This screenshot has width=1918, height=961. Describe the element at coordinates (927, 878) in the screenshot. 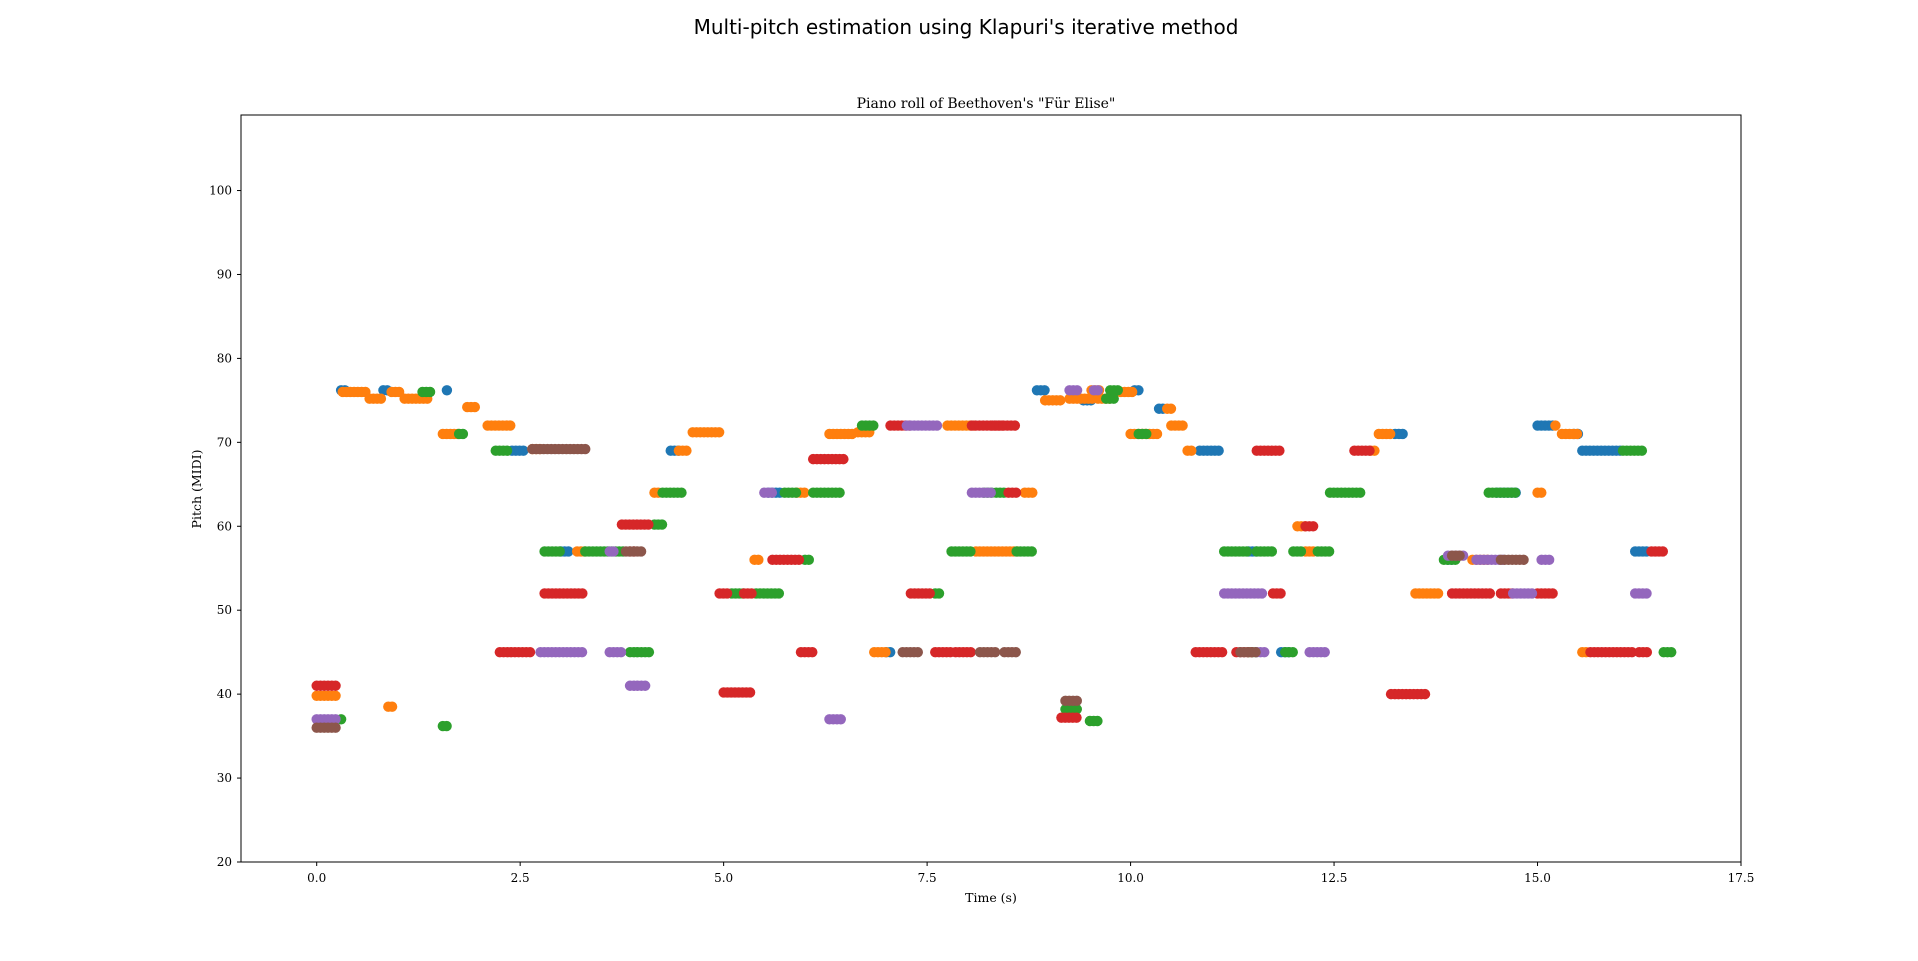

I see `x-tick-label: 7.5` at that location.